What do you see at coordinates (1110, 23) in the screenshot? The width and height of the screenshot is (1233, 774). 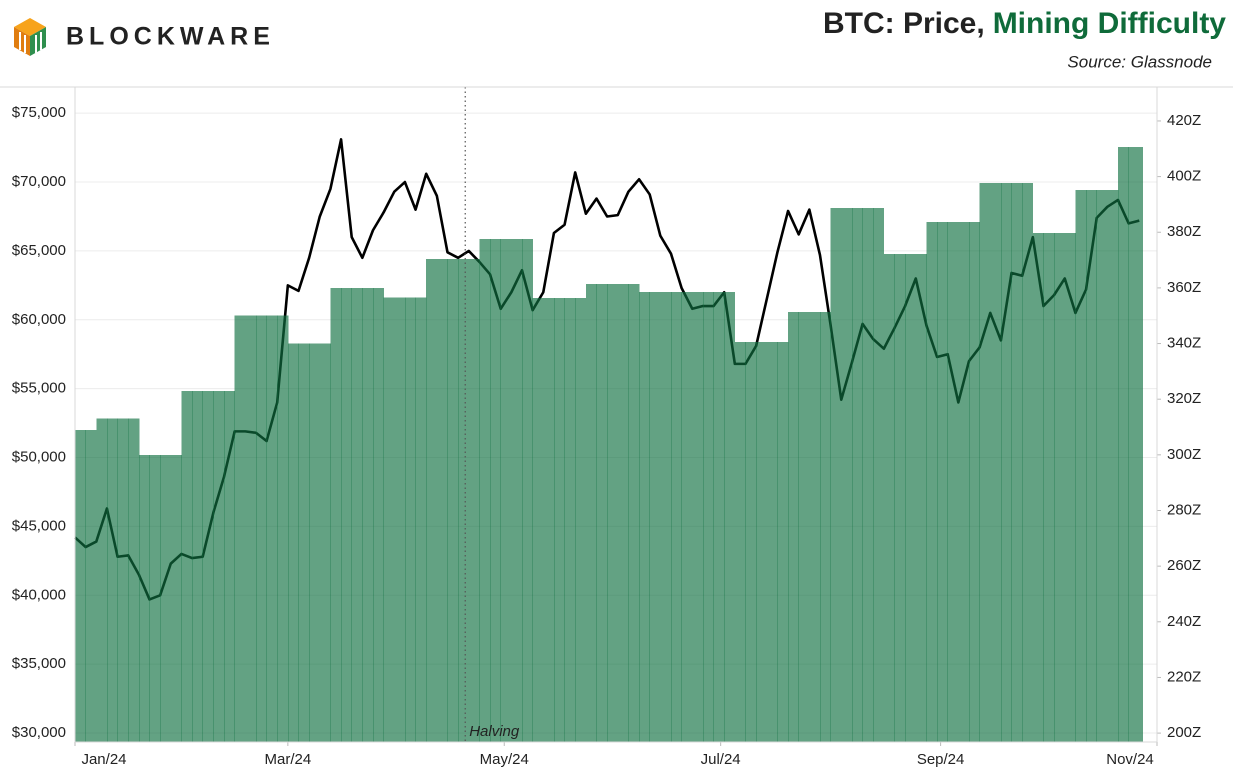 I see `title-part: Mining Difficulty` at bounding box center [1110, 23].